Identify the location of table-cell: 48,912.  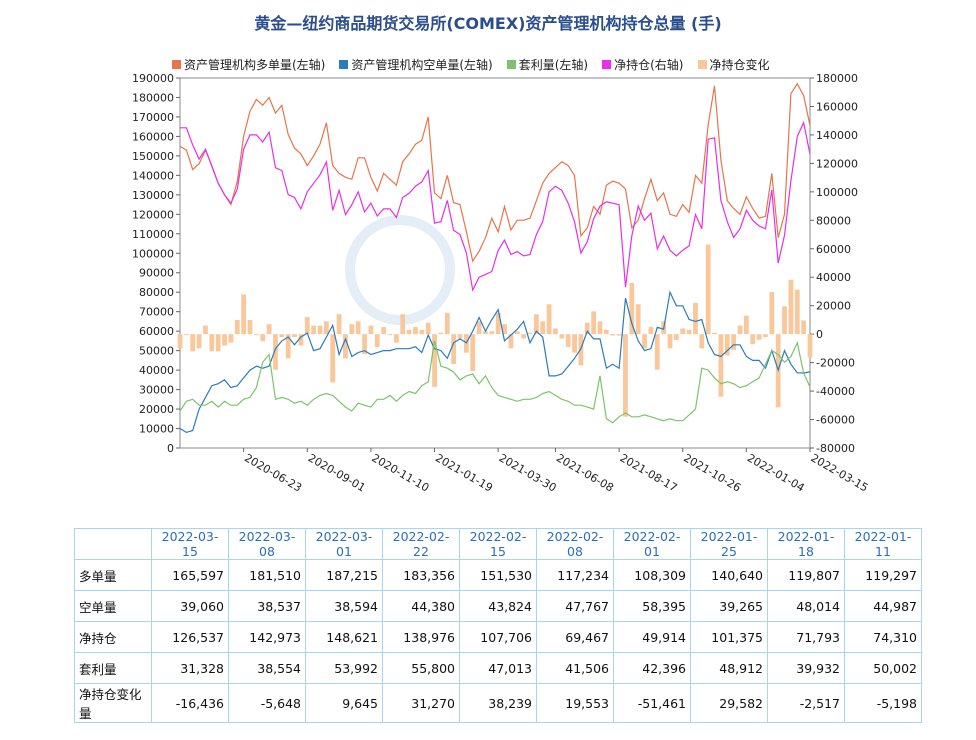
(729, 668).